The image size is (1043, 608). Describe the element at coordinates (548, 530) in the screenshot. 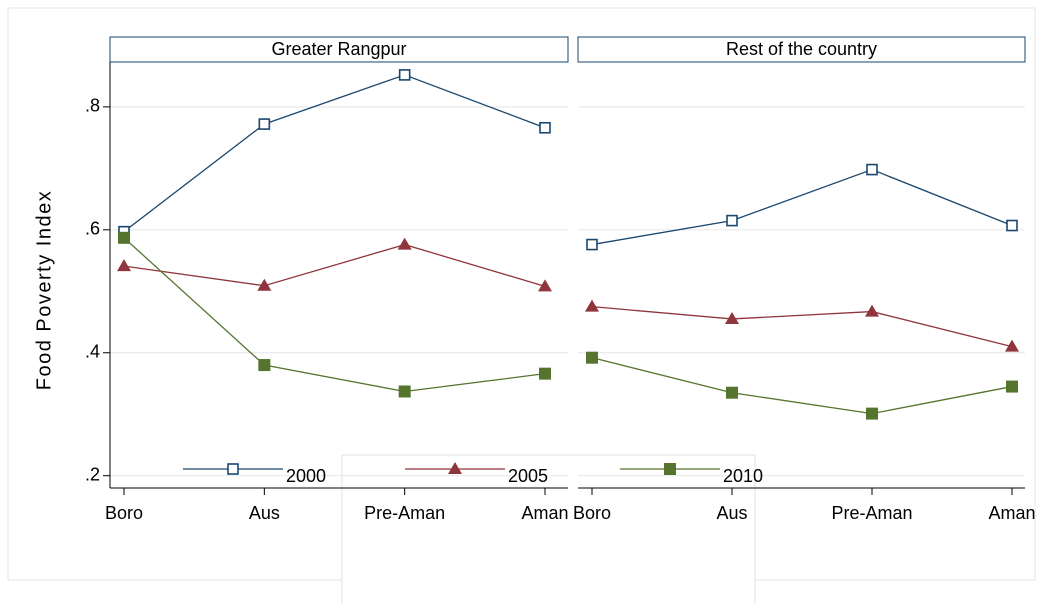

I see `overlay-box` at that location.